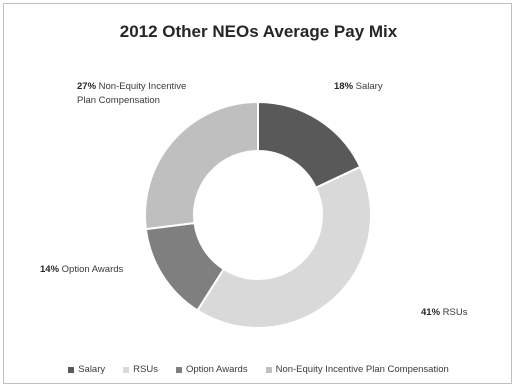 Image resolution: width=517 pixels, height=389 pixels. Describe the element at coordinates (358, 86) in the screenshot. I see `label-salary: 18% Salary` at that location.